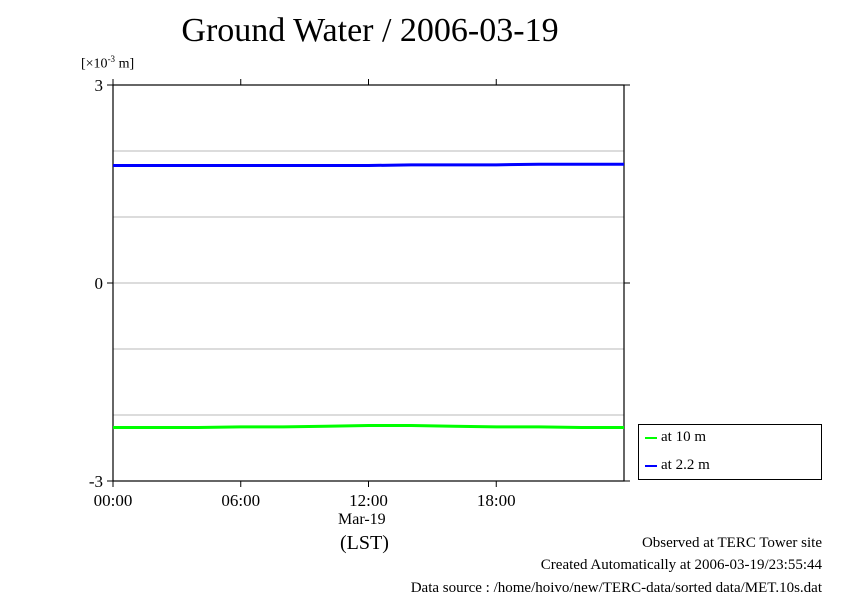  I want to click on x-tick-label: 00:00, so click(113, 500).